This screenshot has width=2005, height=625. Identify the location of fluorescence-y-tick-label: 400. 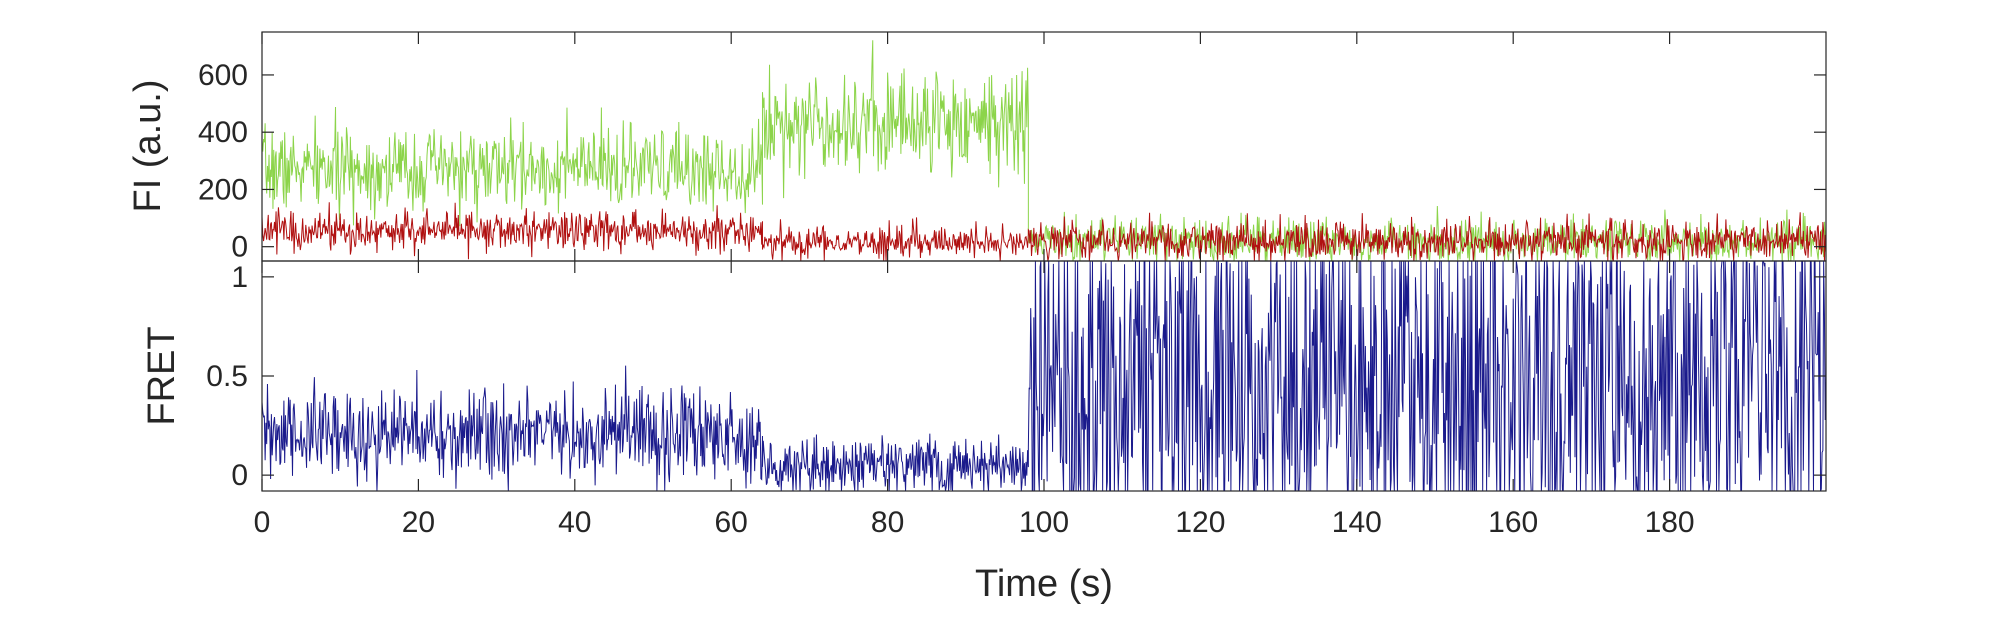
(223, 132).